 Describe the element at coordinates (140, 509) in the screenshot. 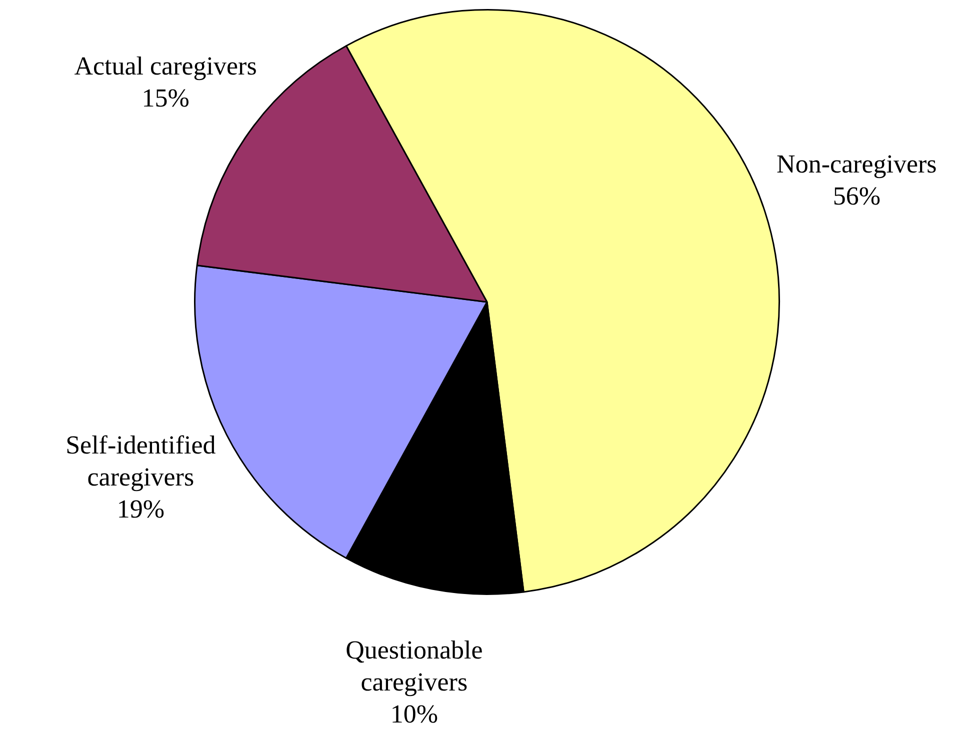

I see `data-label: 19%` at that location.